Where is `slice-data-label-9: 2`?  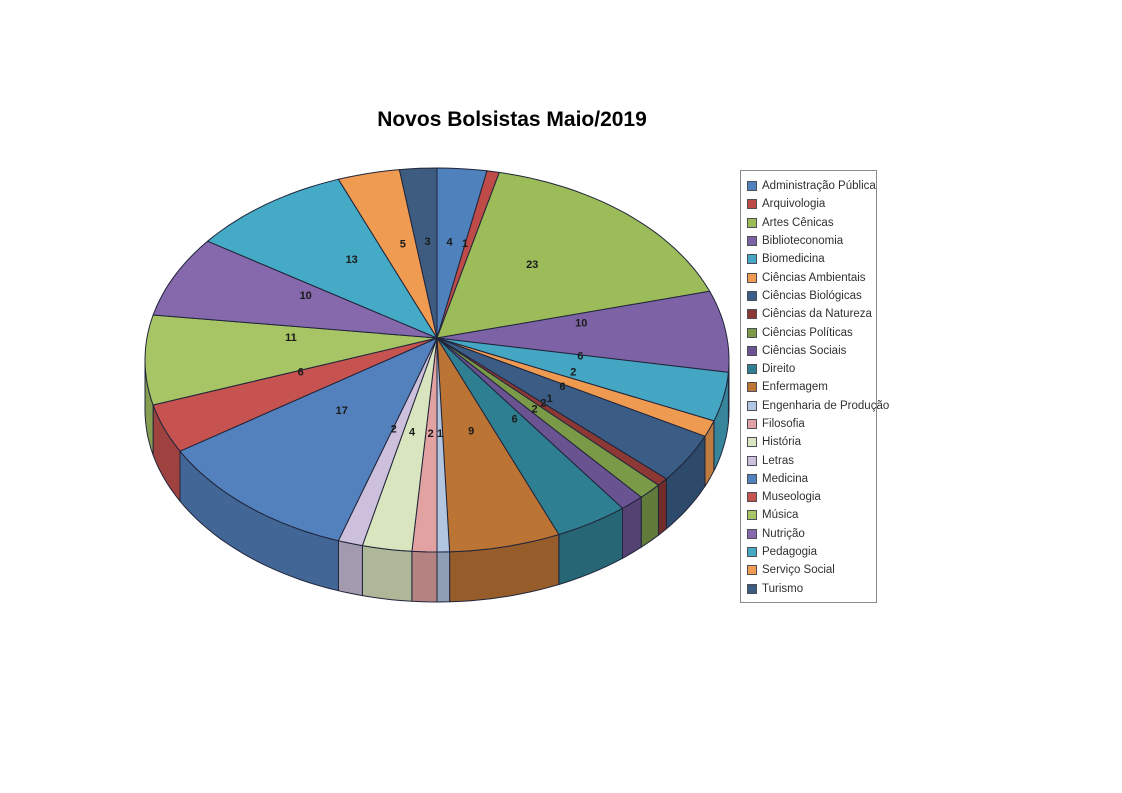 slice-data-label-9: 2 is located at coordinates (534, 409).